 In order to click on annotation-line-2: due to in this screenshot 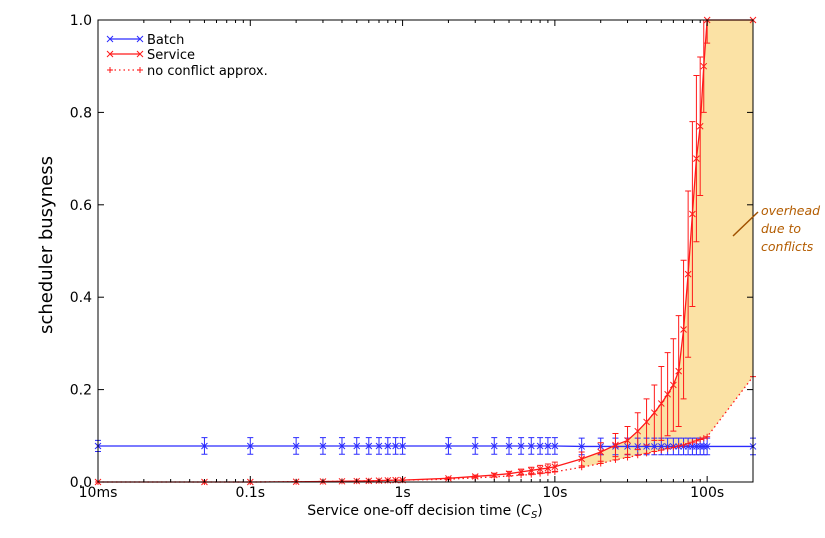, I will do `click(781, 228)`.